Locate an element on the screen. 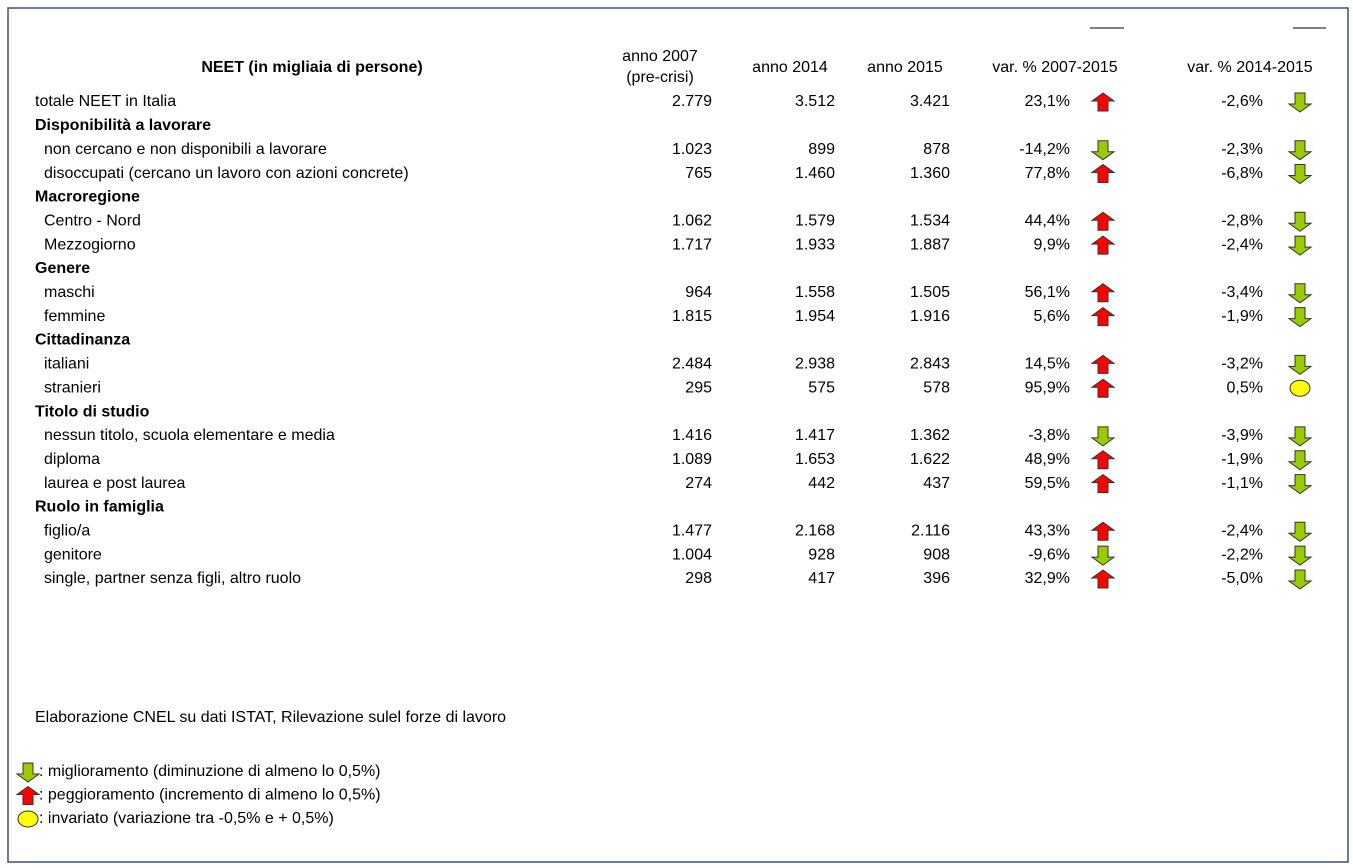  row-label: femmine is located at coordinates (74, 316).